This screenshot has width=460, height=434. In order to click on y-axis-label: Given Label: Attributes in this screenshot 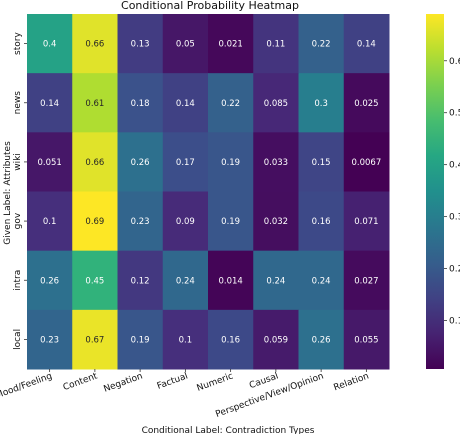, I will do `click(8, 193)`.